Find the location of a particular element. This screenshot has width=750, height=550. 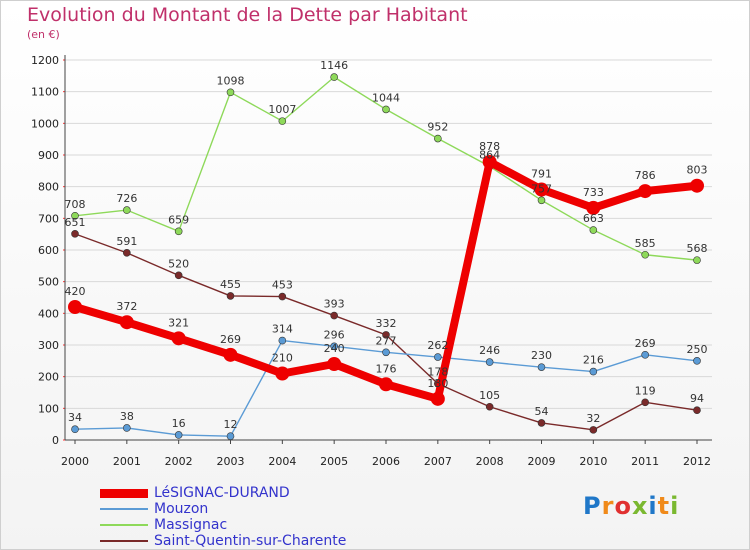

data-label-massignac-2000: 708 is located at coordinates (75, 204).